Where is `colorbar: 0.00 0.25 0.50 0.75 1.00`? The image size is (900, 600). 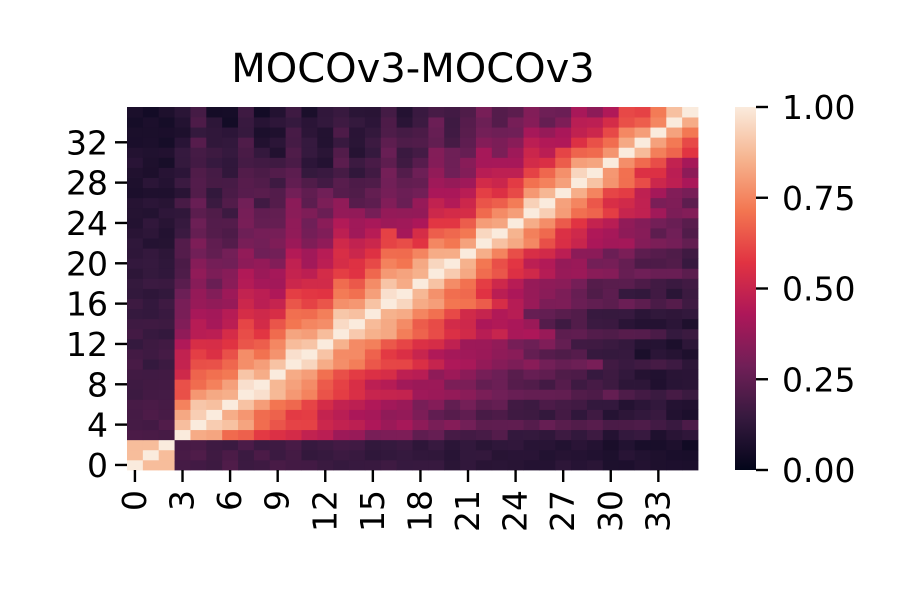
colorbar: 0.00 0.25 0.50 0.75 1.00 is located at coordinates (795, 289).